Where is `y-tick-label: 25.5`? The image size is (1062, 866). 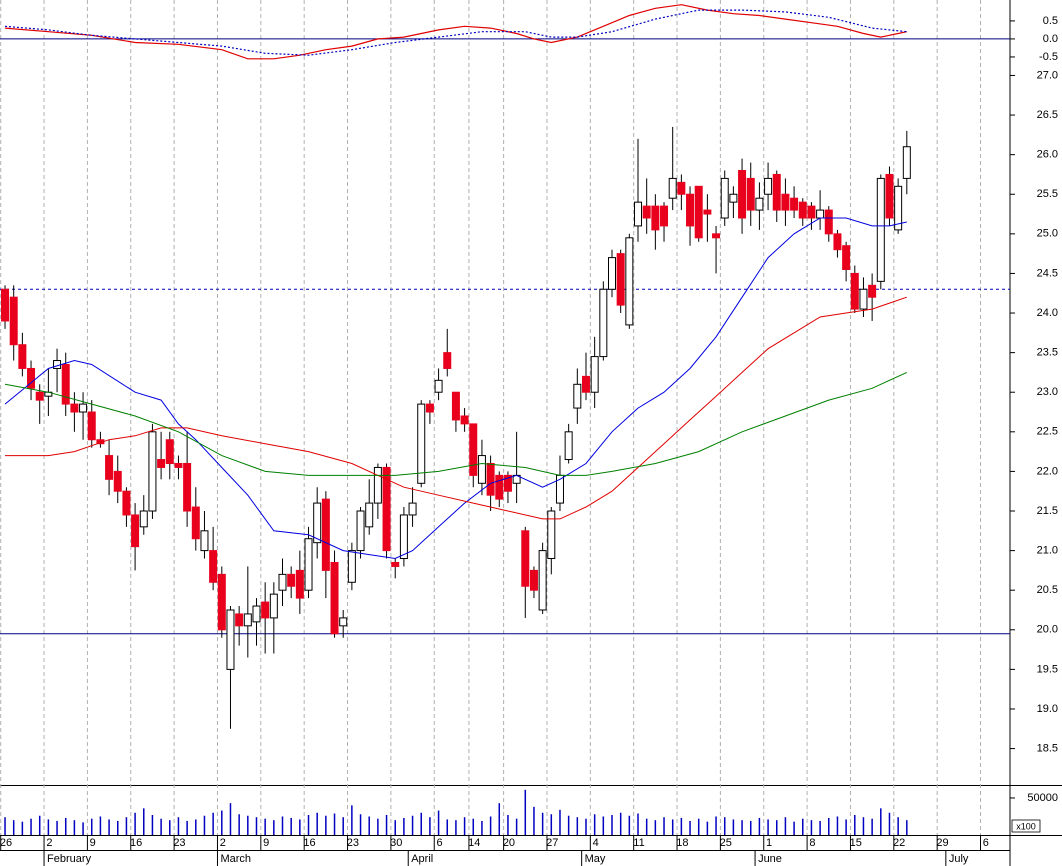 y-tick-label: 25.5 is located at coordinates (1047, 194).